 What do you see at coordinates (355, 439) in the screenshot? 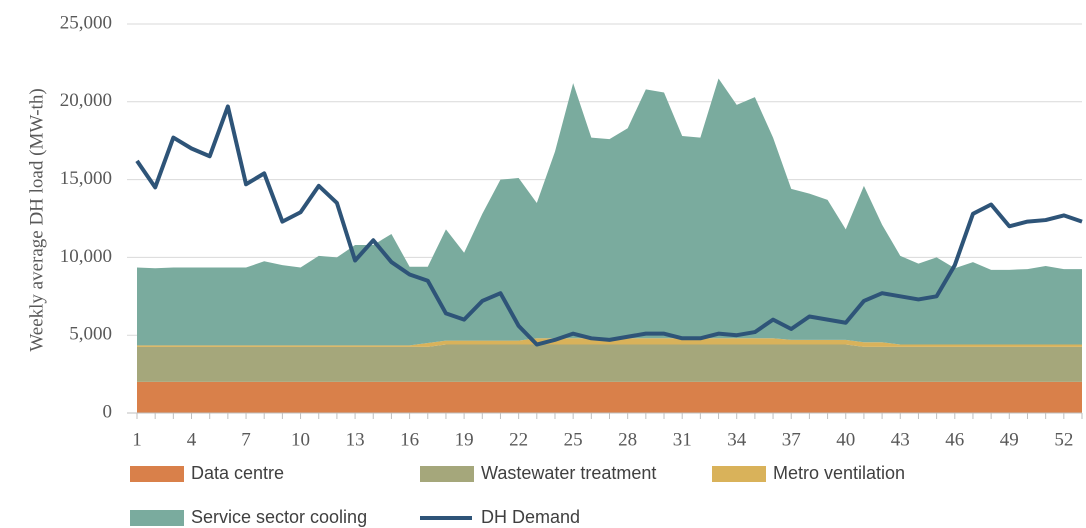
I see `x-tick-label: 13` at bounding box center [355, 439].